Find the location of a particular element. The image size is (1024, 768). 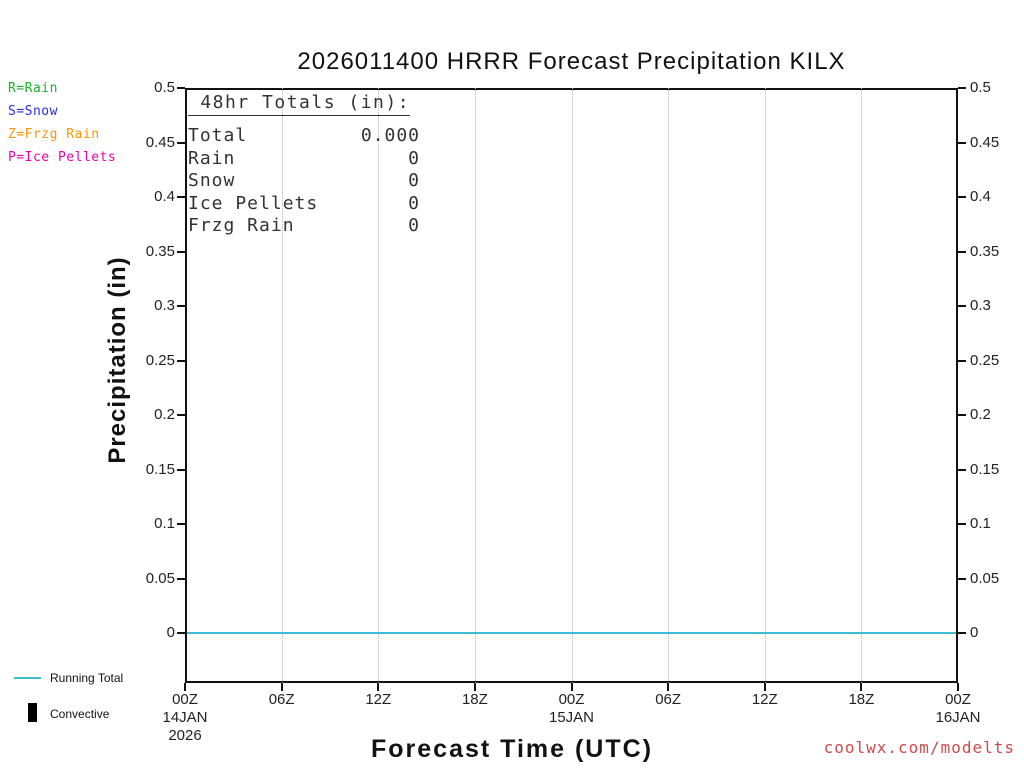

y-tick-label-right: 0.2 is located at coordinates (980, 414).